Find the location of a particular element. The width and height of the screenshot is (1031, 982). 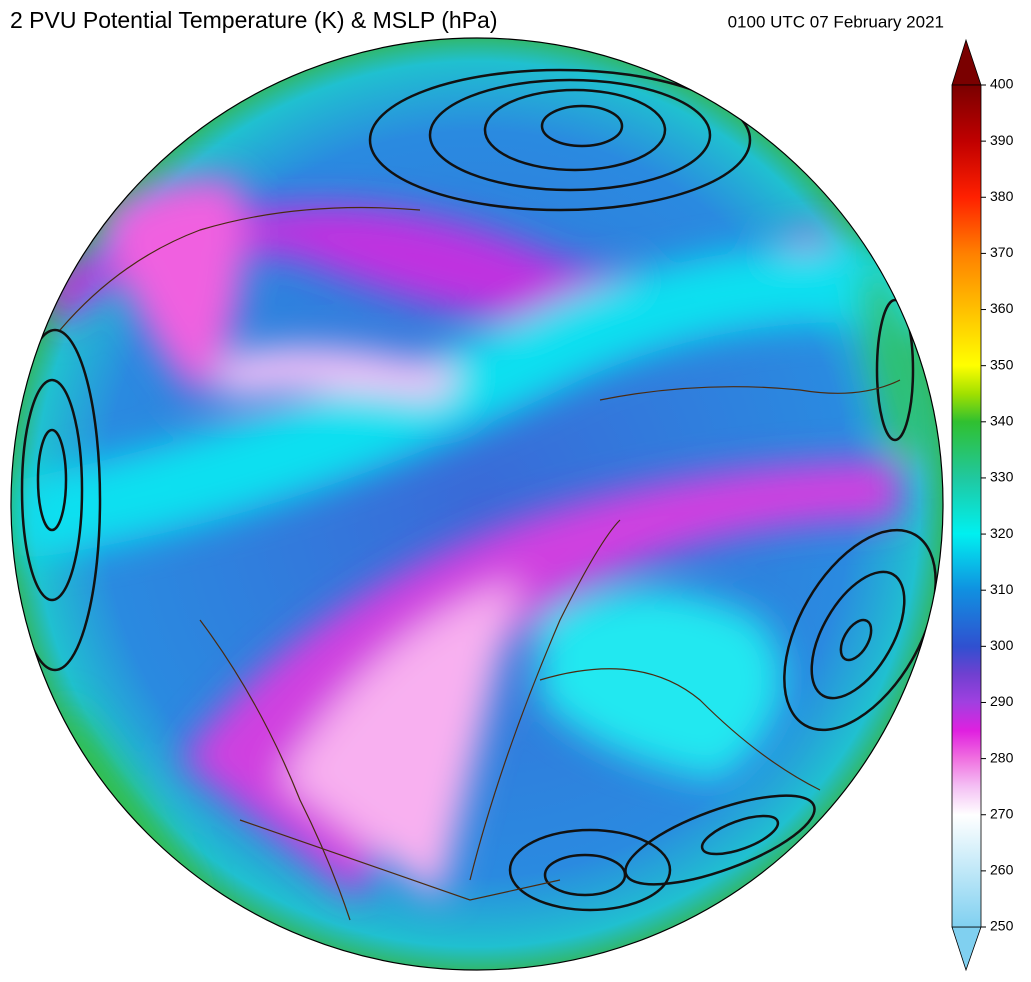

colorbar-tick-label: 350 is located at coordinates (1002, 364).